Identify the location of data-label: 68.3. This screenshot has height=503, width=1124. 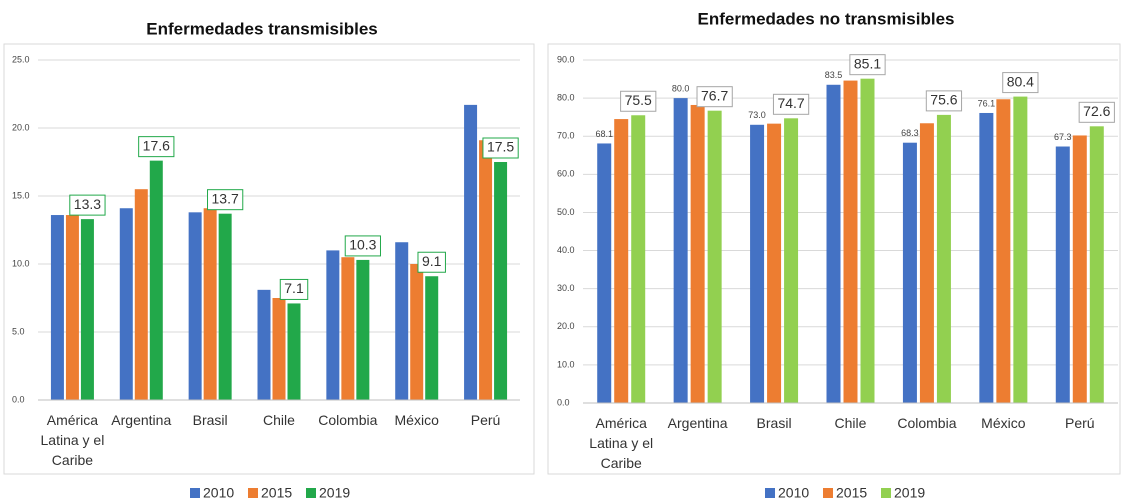
(910, 133).